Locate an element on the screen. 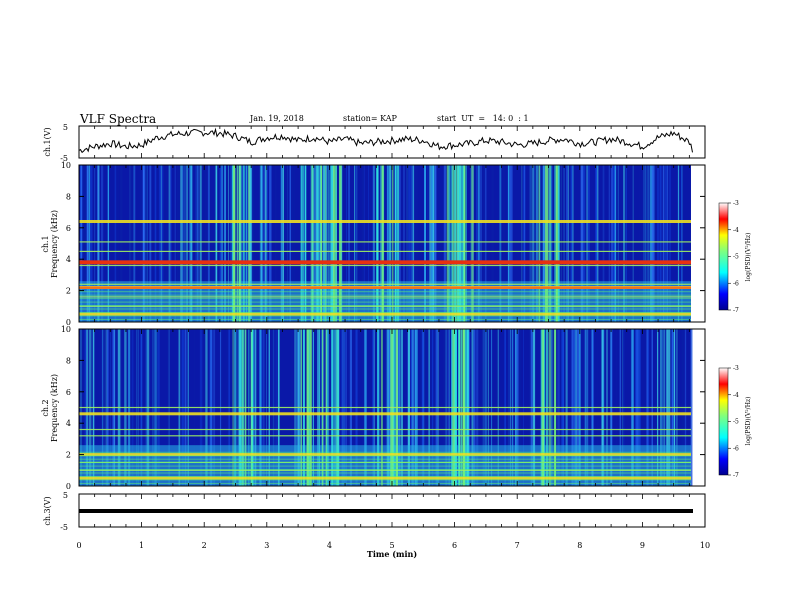 The image size is (792, 612). spectrogram-2-ytick-label: 4 is located at coordinates (68, 423).